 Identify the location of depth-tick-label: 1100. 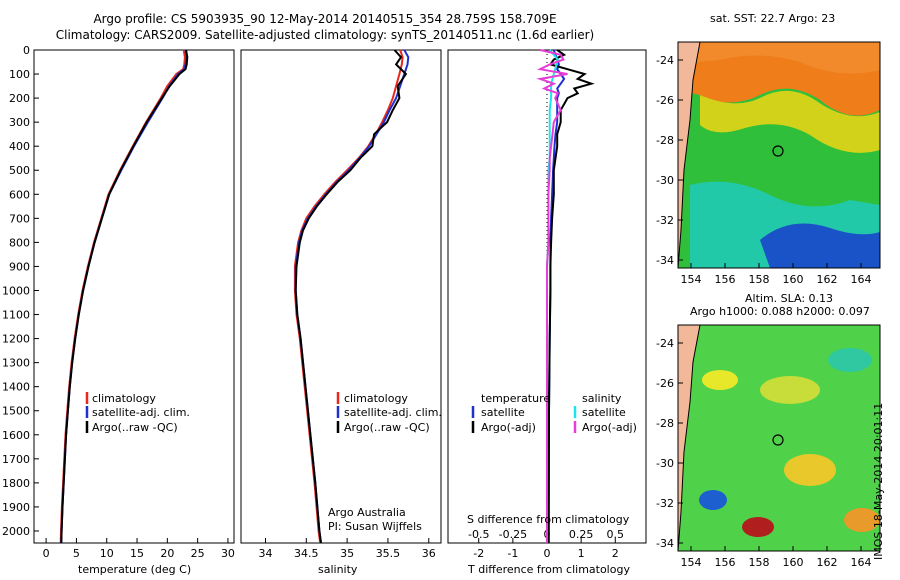
(16, 315).